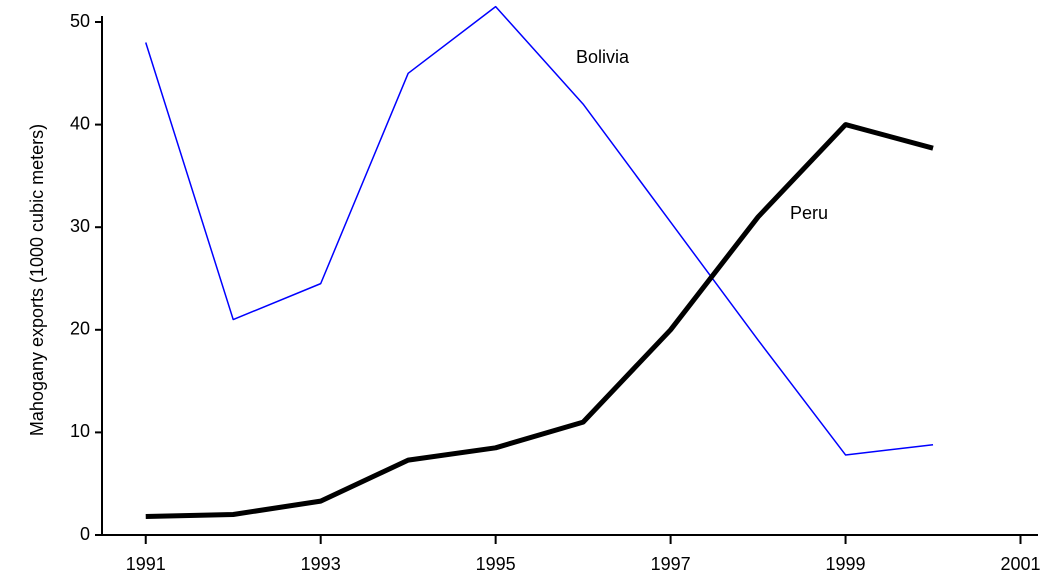 The image size is (1052, 582). I want to click on x-tick-label: 2001, so click(1020, 564).